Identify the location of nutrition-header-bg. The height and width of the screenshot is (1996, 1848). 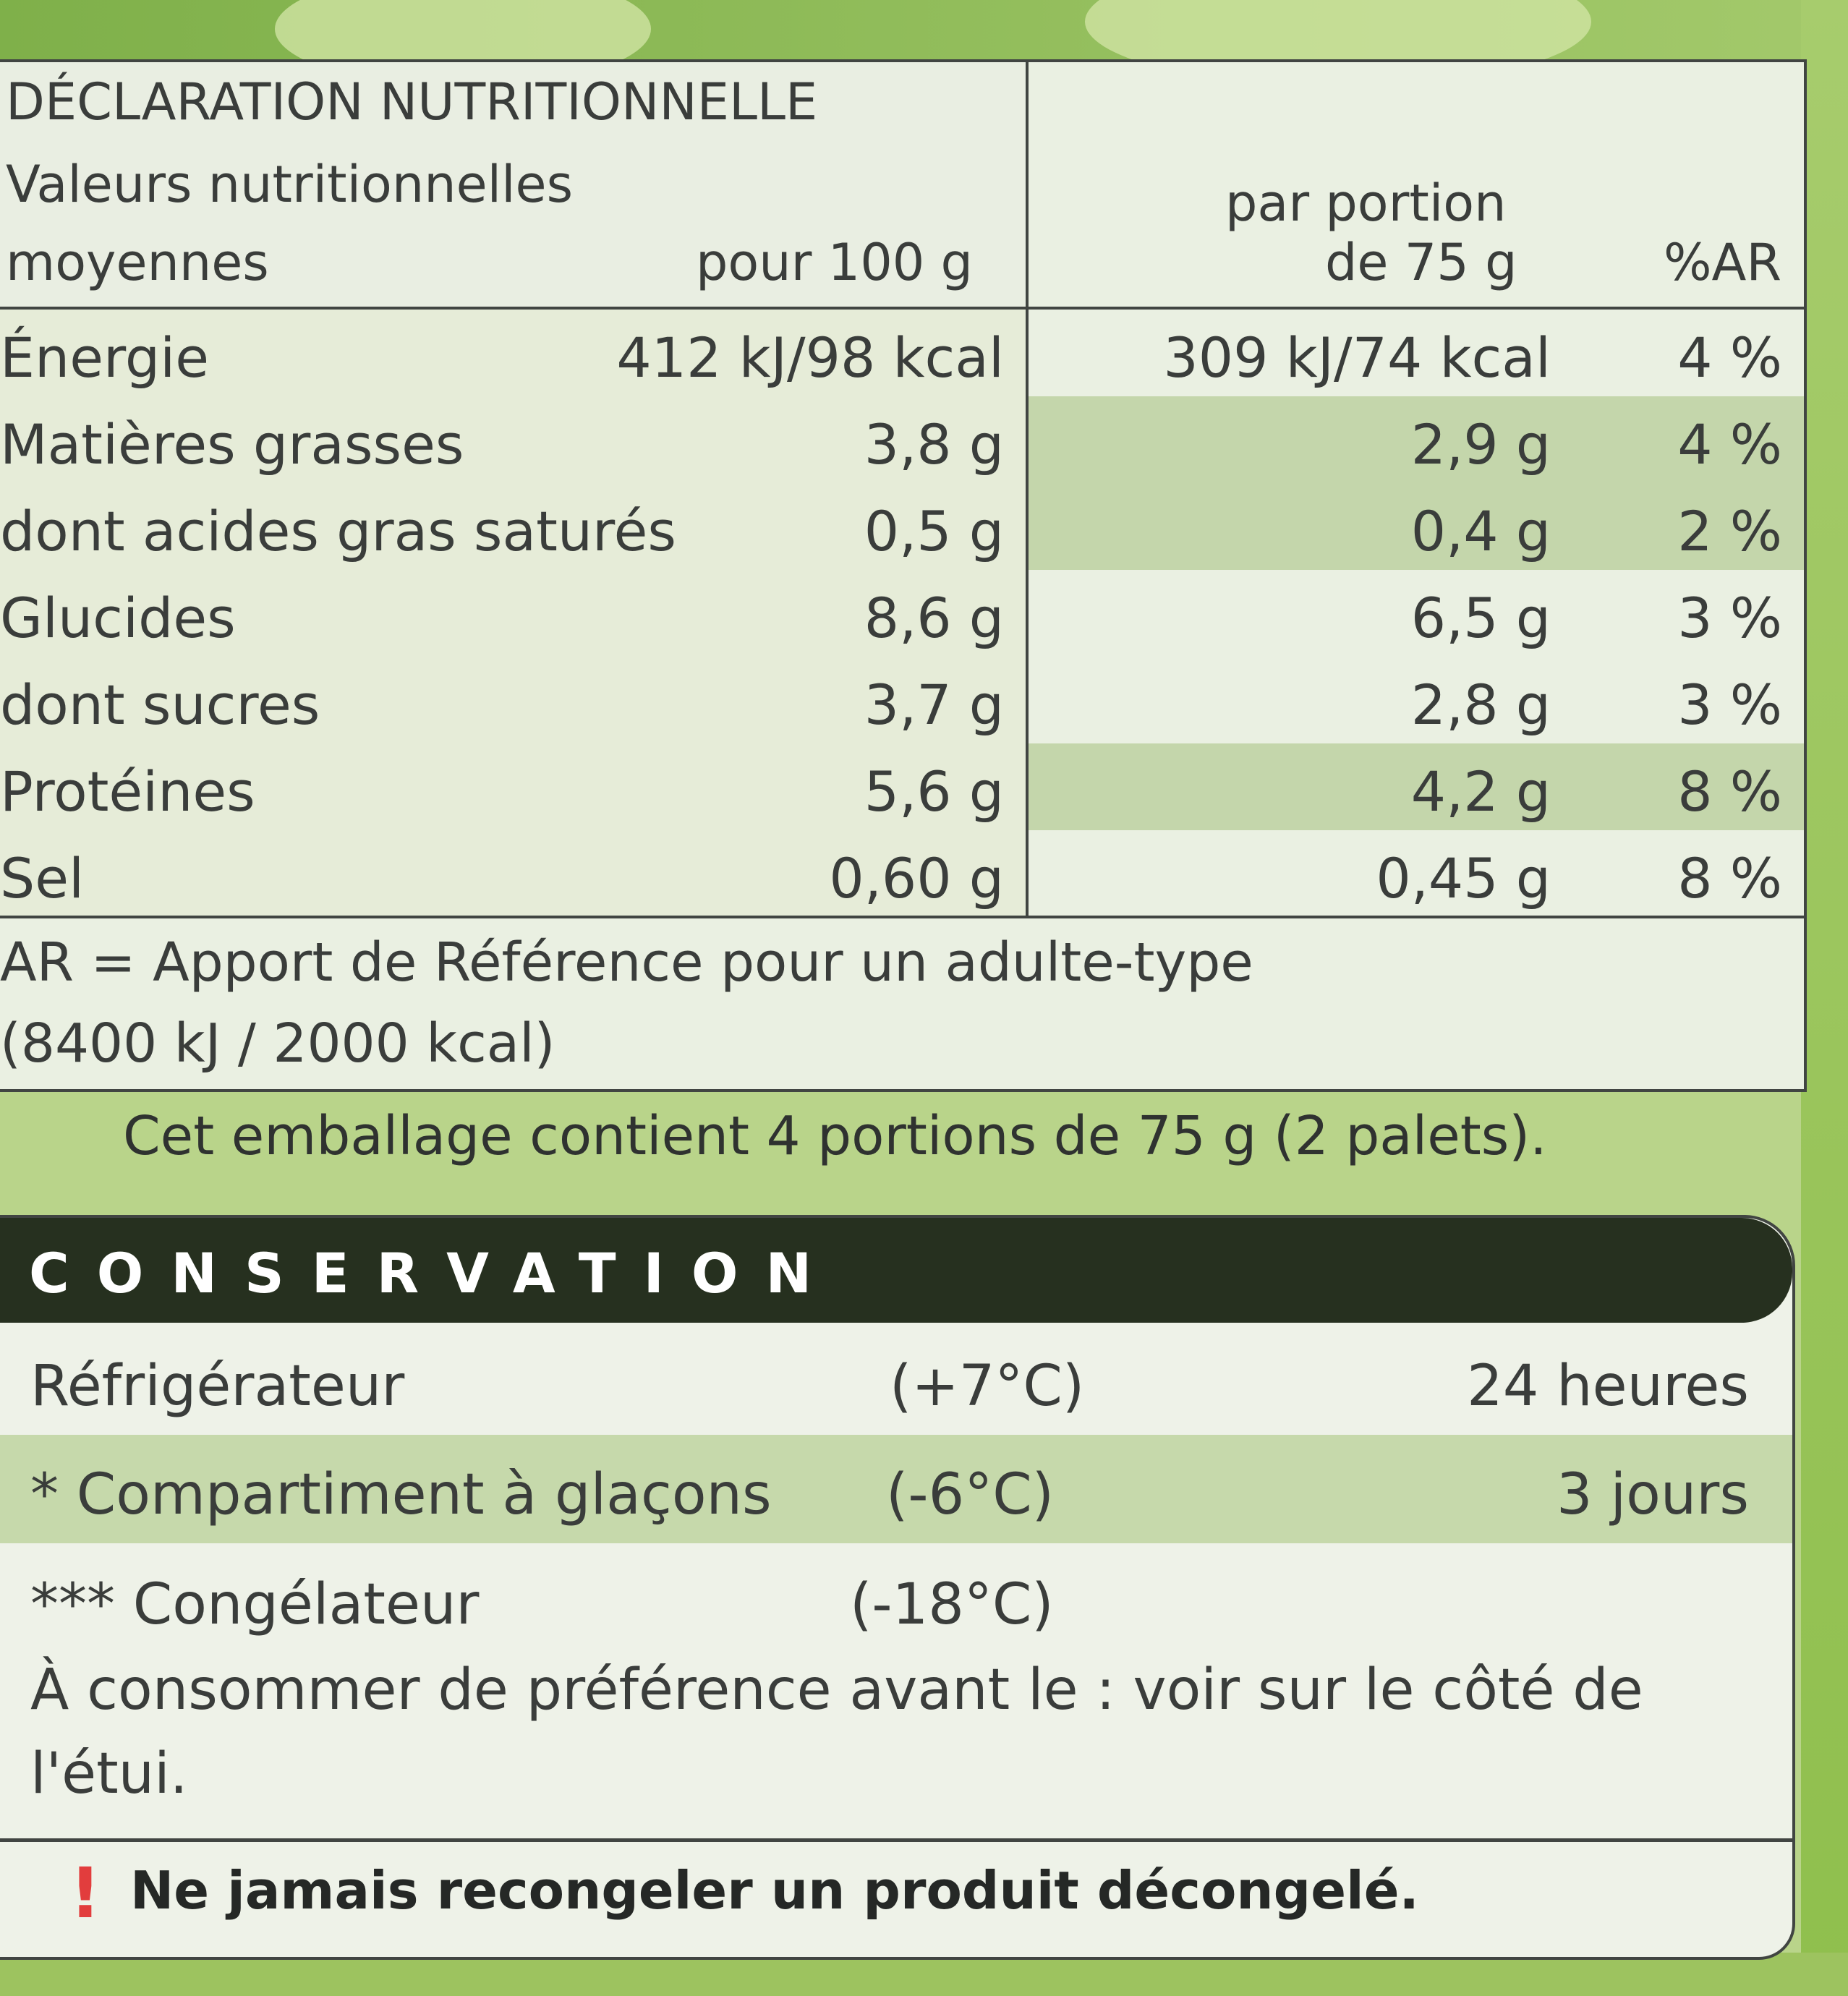
(513, 184).